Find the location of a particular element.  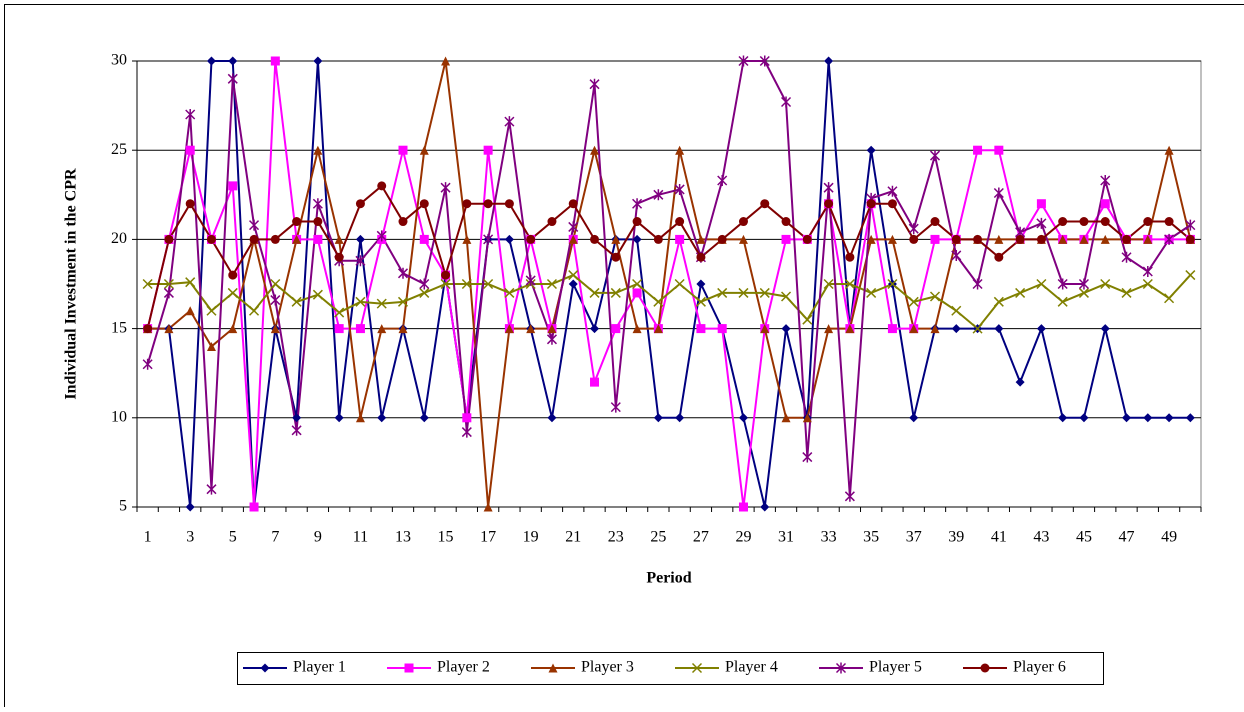

y-tick-label: 15 is located at coordinates (119, 327).